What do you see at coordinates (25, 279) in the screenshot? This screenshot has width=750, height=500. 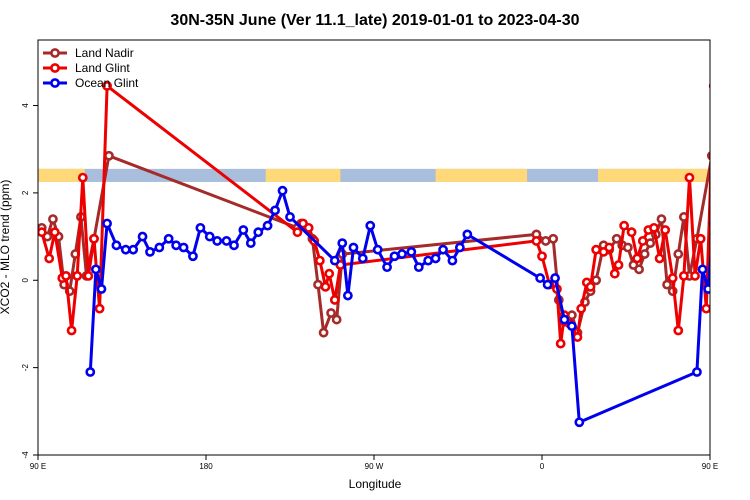 I see `y-tick-label-2: 0` at bounding box center [25, 279].